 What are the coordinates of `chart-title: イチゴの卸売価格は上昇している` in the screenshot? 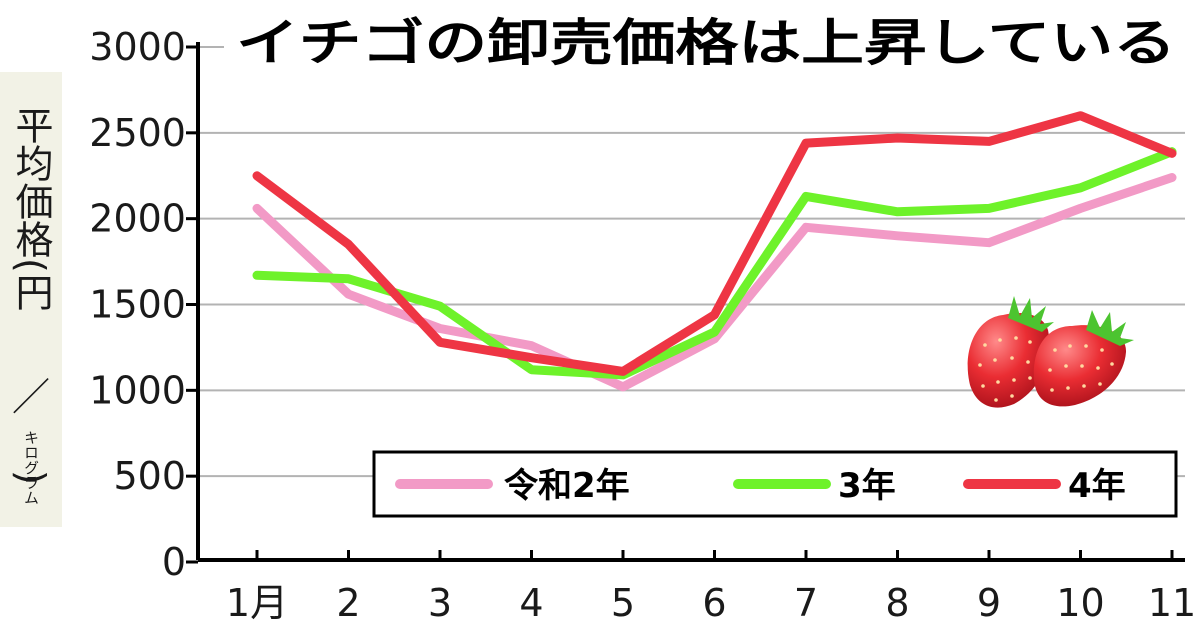 It's located at (706, 43).